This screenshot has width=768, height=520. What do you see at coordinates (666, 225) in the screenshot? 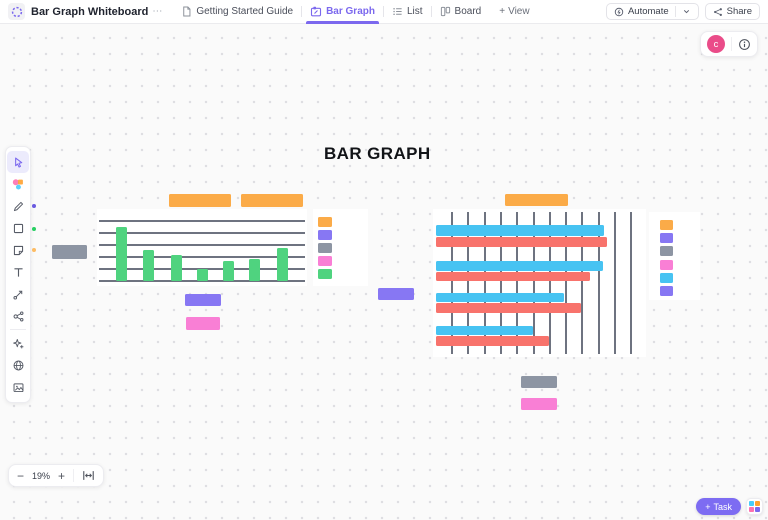
I see `right-chart-legend-swatch-orange` at bounding box center [666, 225].